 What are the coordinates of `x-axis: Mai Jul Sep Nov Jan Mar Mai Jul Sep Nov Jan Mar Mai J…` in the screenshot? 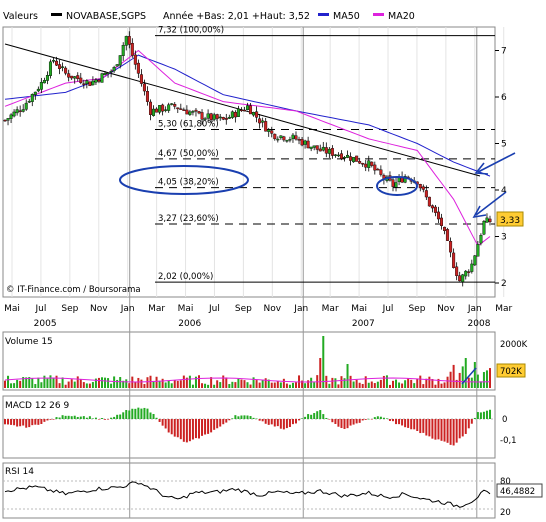 It's located at (258, 316).